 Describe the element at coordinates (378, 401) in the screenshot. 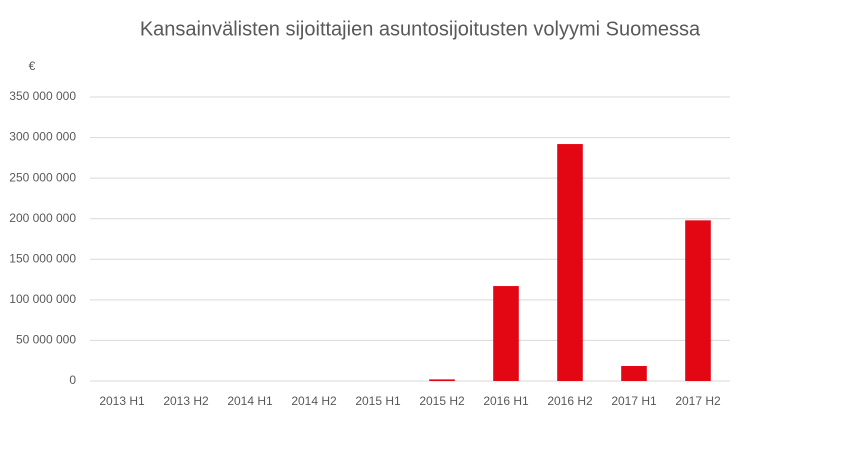

I see `x-tick-label: 2015 H1` at that location.